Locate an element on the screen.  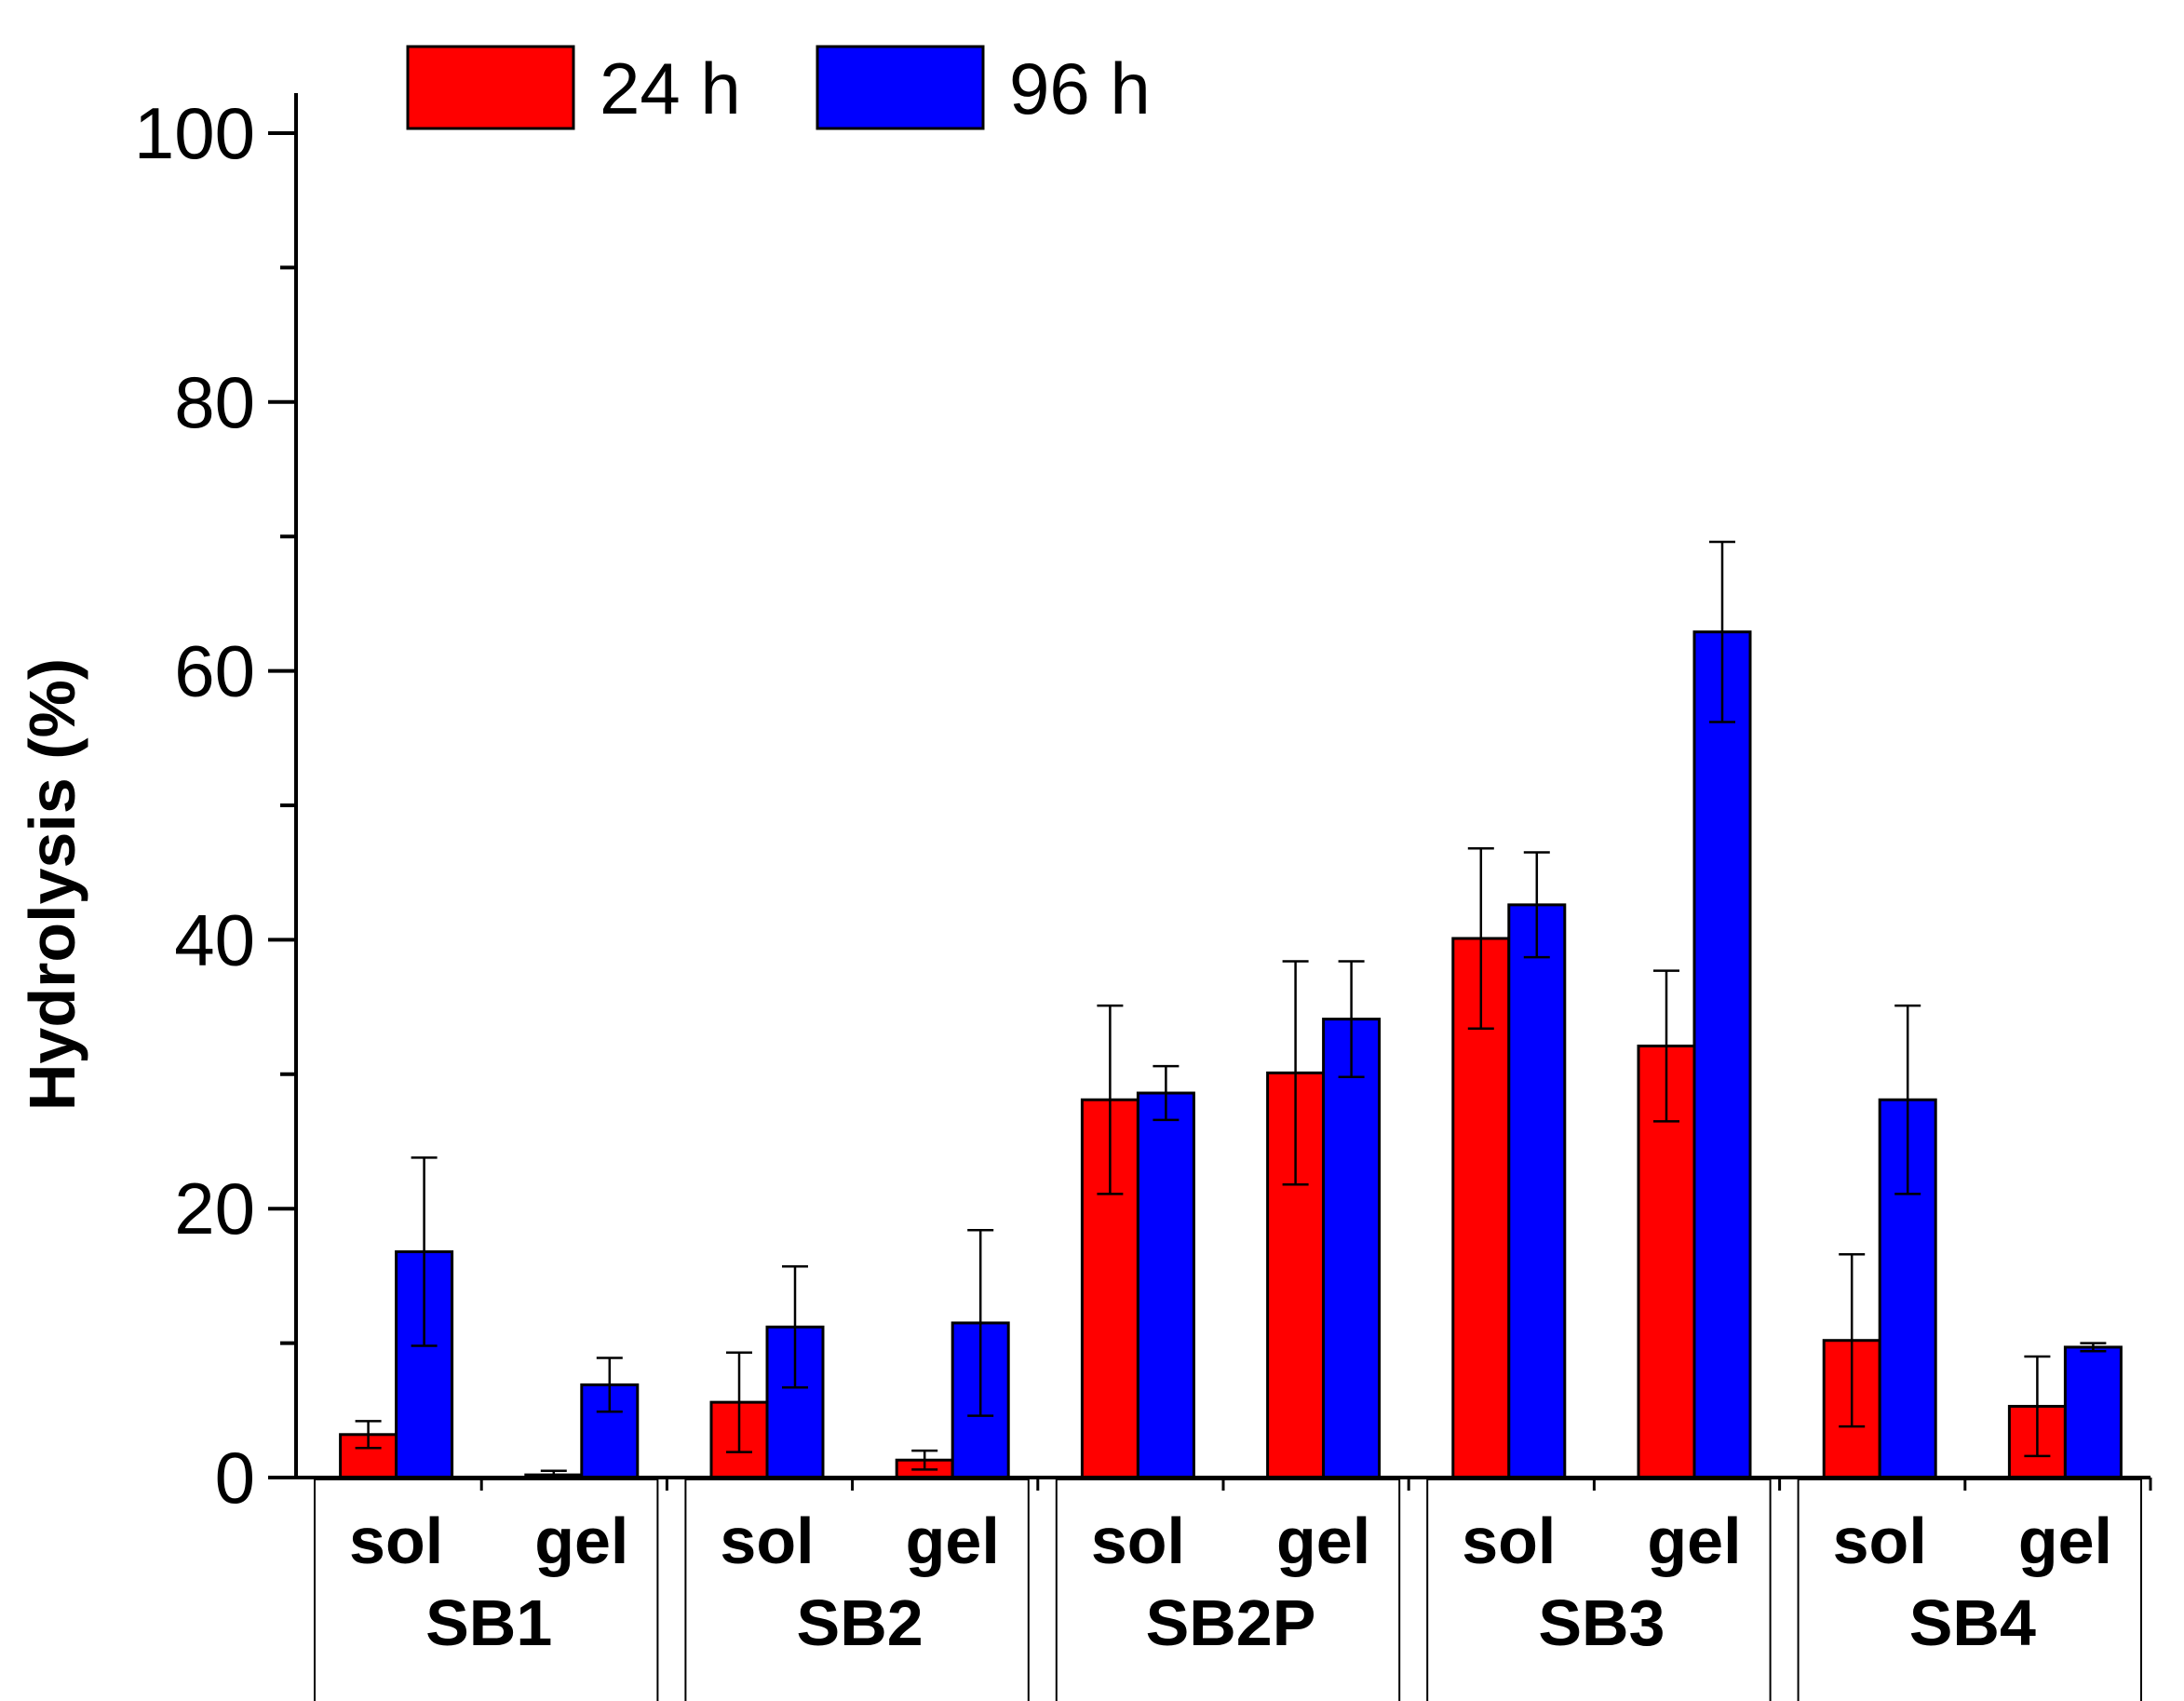
category-box-sb3 is located at coordinates (1599, 1589).